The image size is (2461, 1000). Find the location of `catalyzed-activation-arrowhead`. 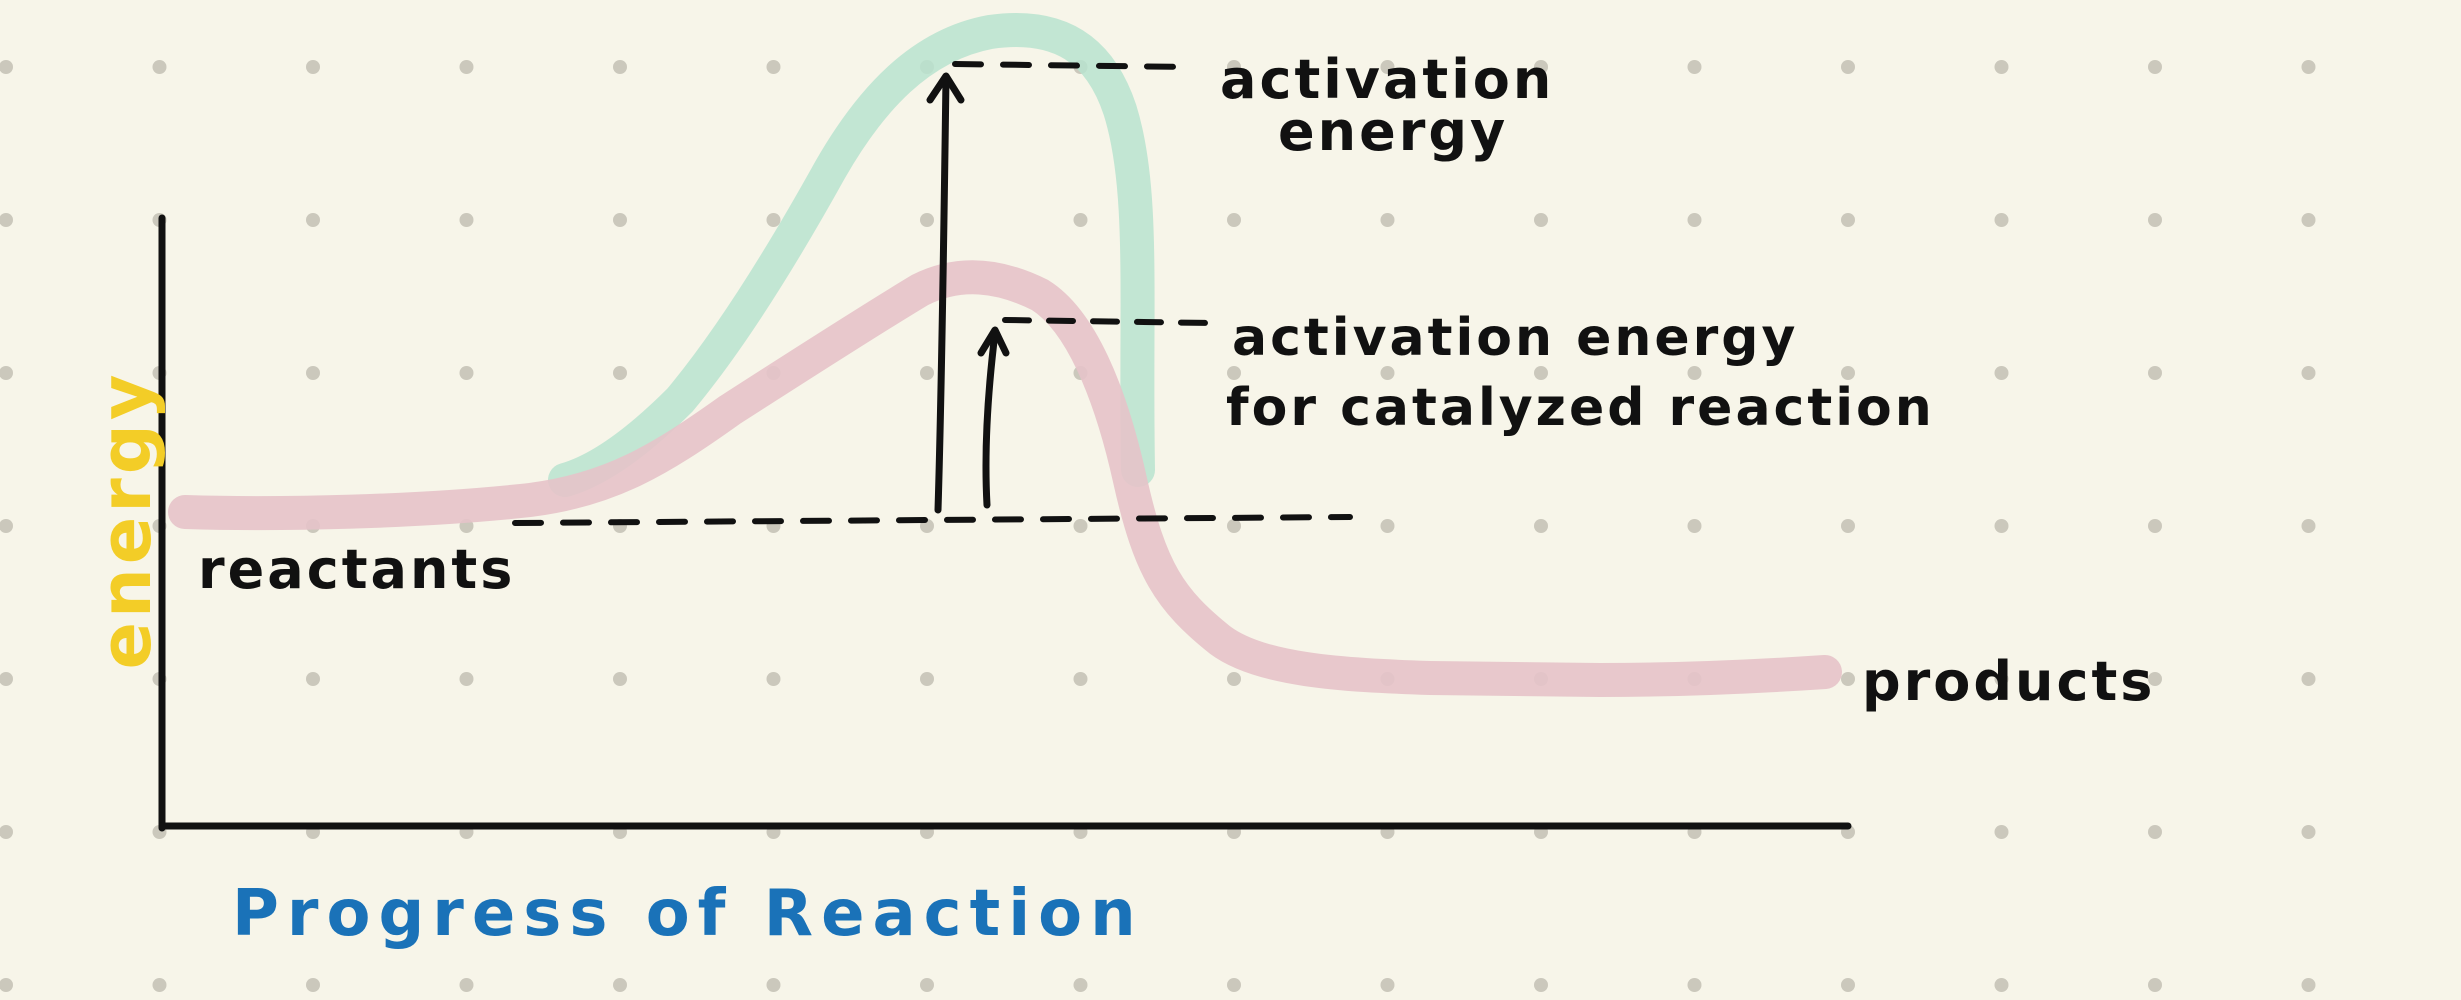

catalyzed-activation-arrowhead is located at coordinates (993, 341).